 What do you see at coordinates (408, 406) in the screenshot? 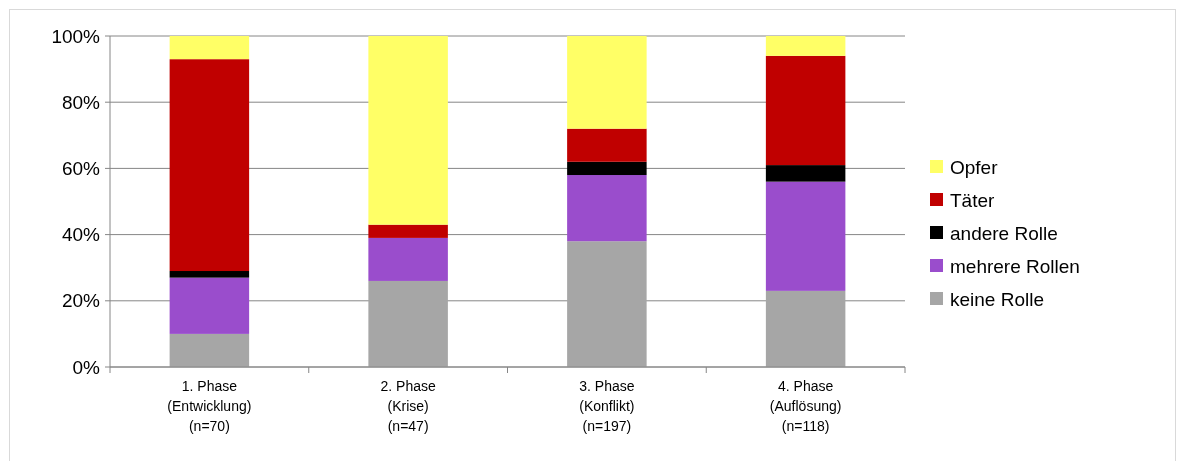
I see `x-tick-label: 2. Phase (Krise) (n=47)` at bounding box center [408, 406].